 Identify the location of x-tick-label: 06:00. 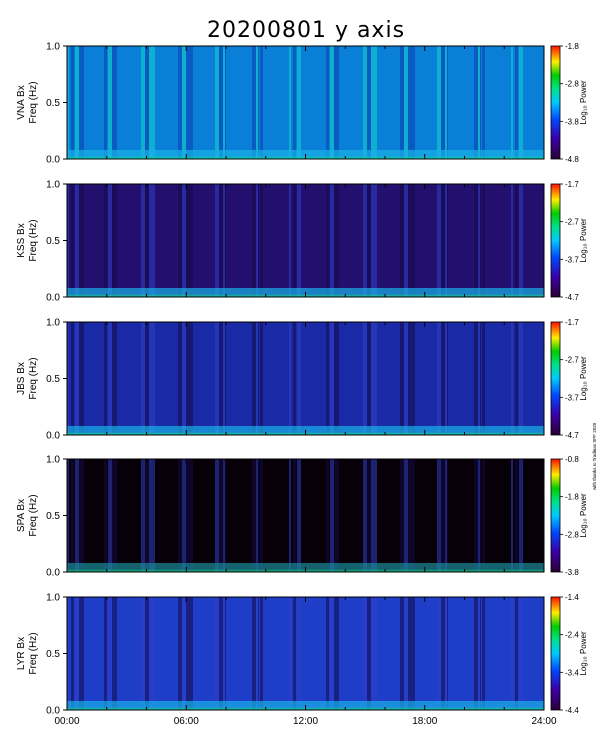
(186, 721).